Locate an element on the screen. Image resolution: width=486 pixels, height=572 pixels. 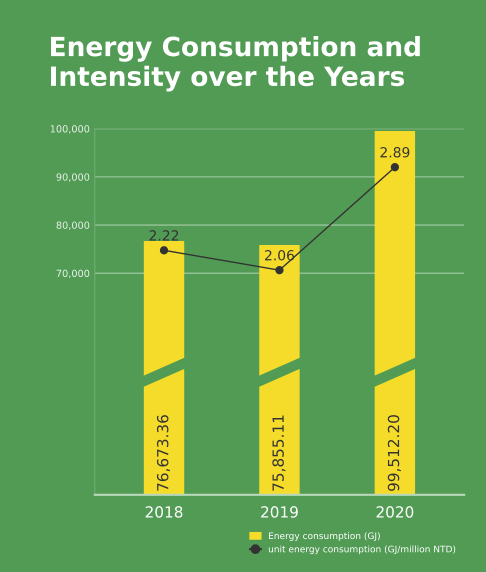
data-label: 2.06 is located at coordinates (279, 255).